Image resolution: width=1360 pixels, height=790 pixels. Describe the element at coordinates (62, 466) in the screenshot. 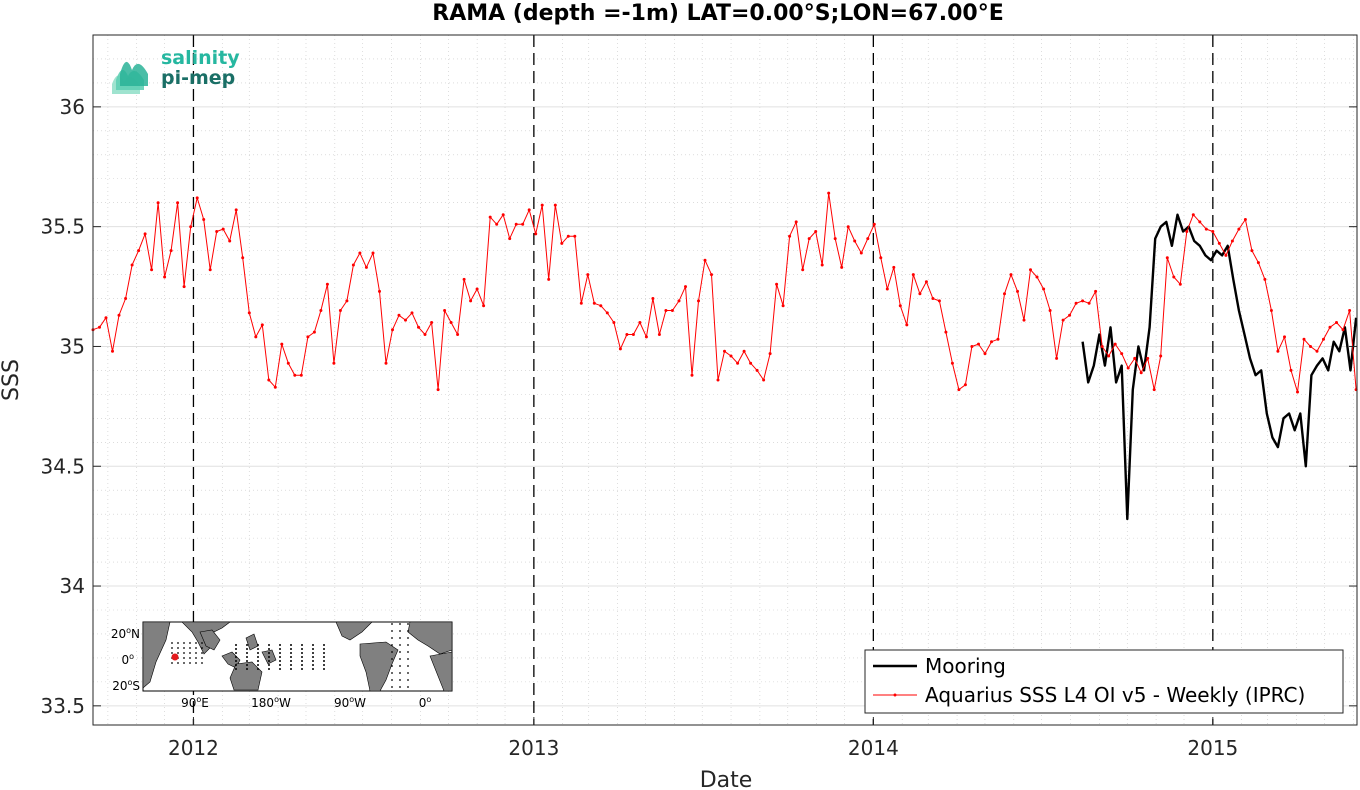

I see `y-tick-label: 34.5` at that location.